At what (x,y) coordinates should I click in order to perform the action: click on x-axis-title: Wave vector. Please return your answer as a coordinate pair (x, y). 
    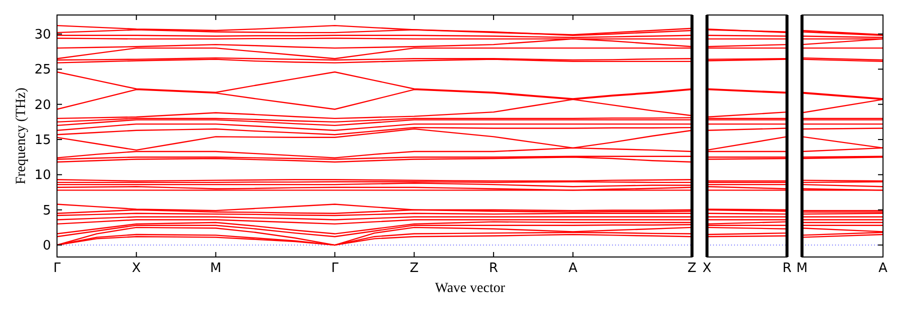
    Looking at the image, I should click on (470, 288).